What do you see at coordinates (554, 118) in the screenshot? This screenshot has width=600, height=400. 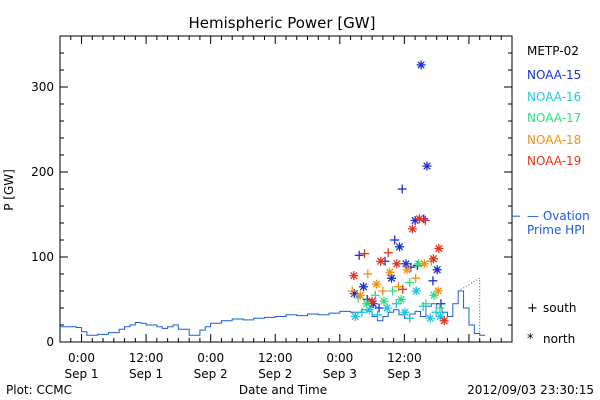 I see `legend-entry-noaa-17: NOAA-17` at bounding box center [554, 118].